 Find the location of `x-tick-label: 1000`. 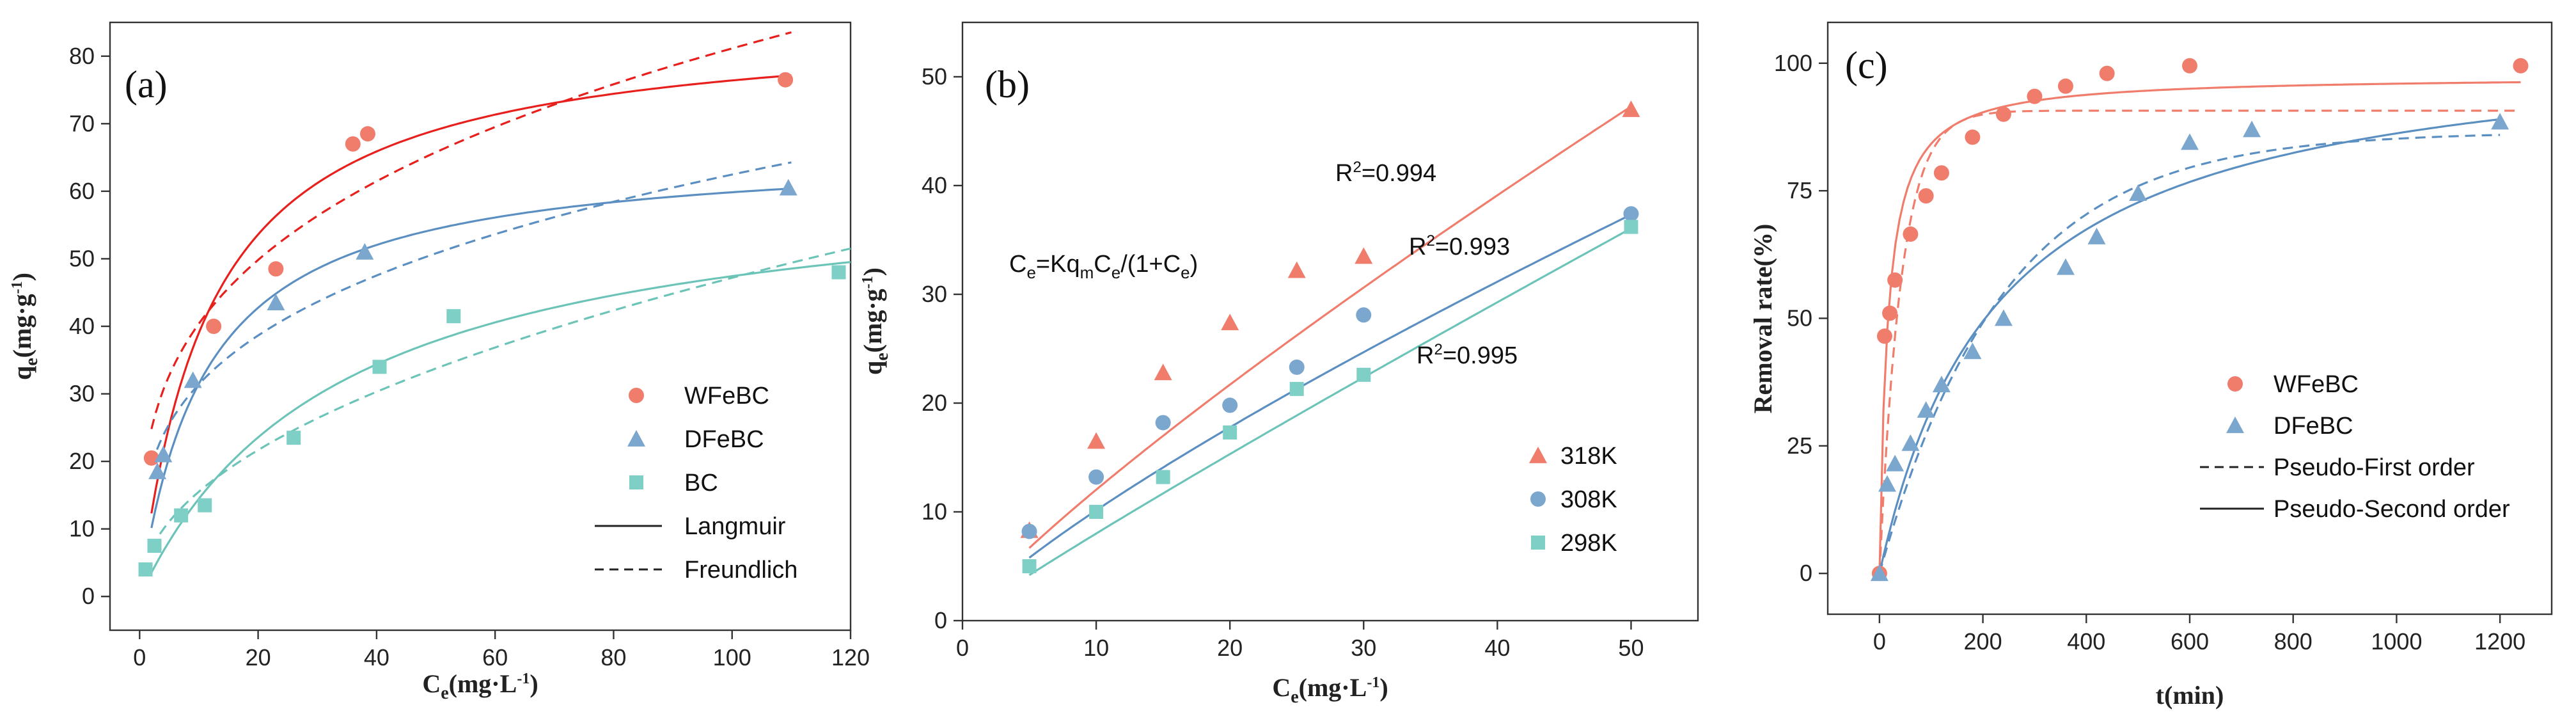

x-tick-label: 1000 is located at coordinates (2396, 641).